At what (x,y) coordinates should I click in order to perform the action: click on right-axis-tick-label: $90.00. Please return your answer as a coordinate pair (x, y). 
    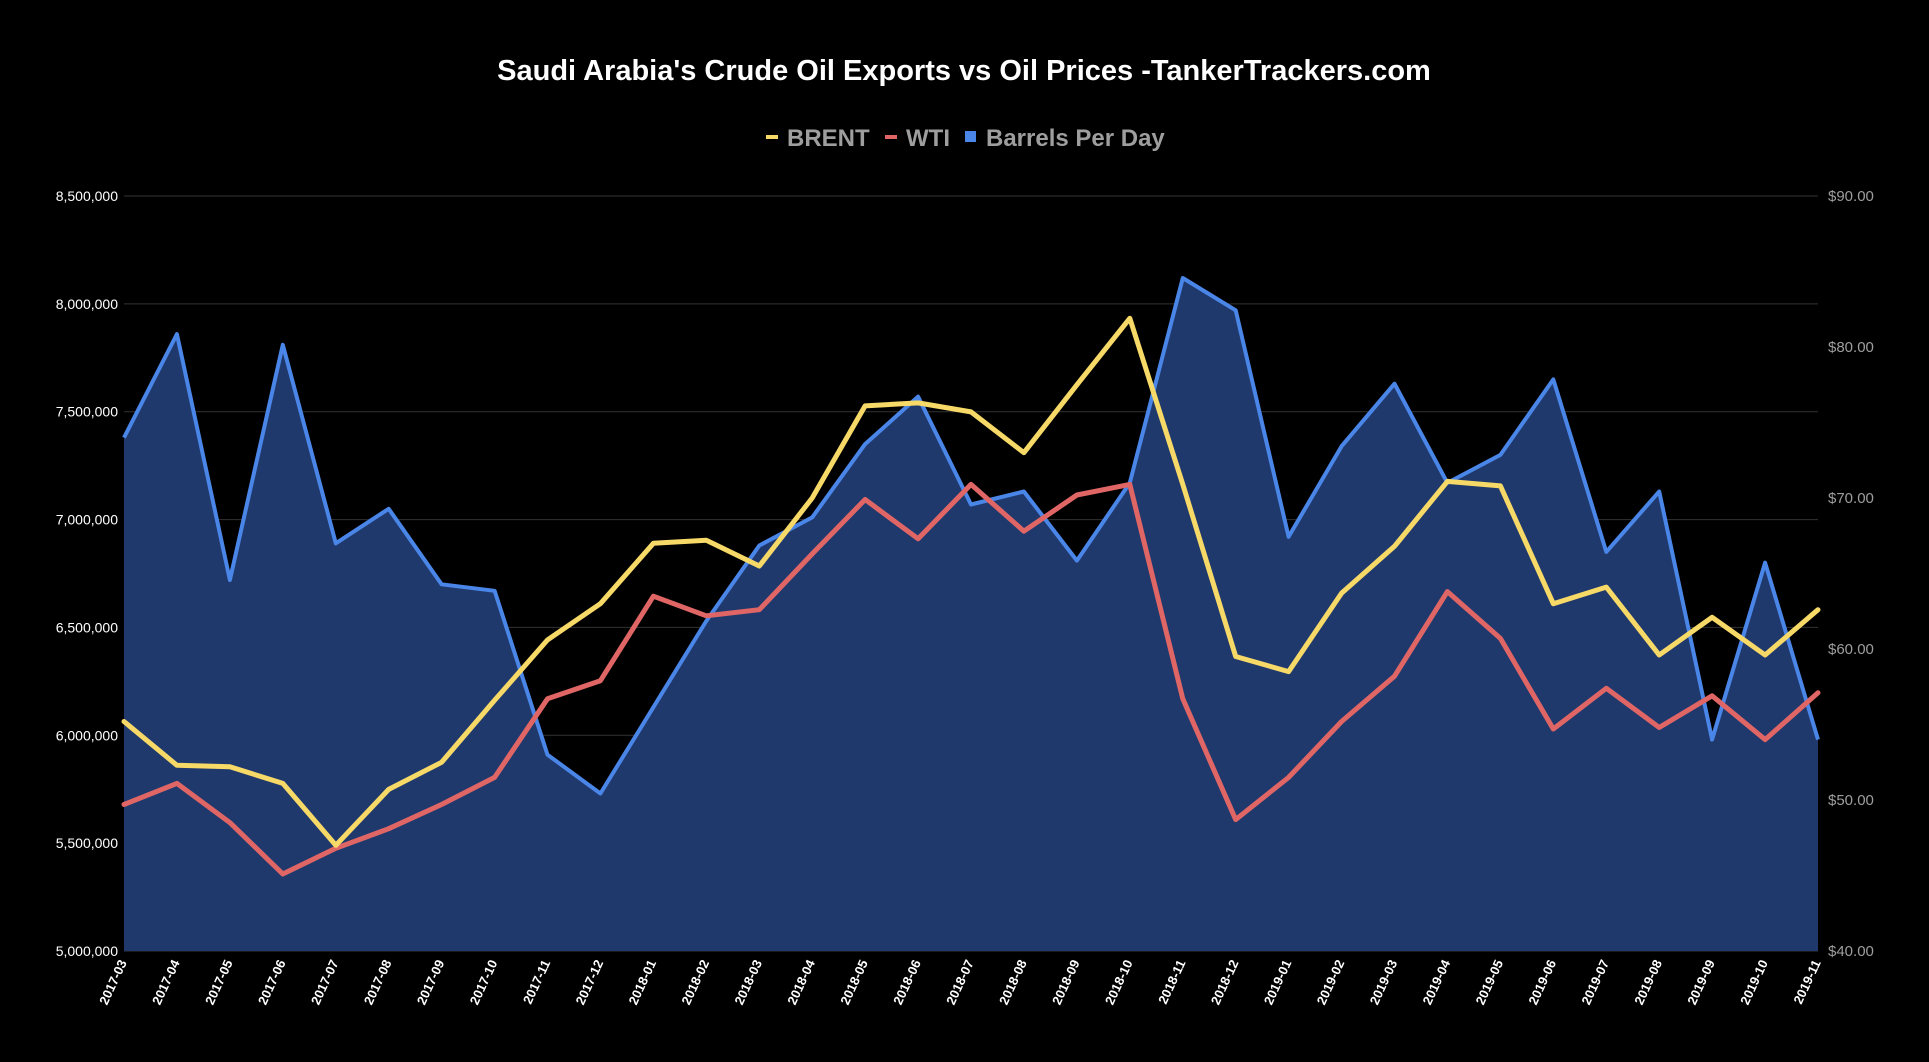
    Looking at the image, I should click on (1851, 196).